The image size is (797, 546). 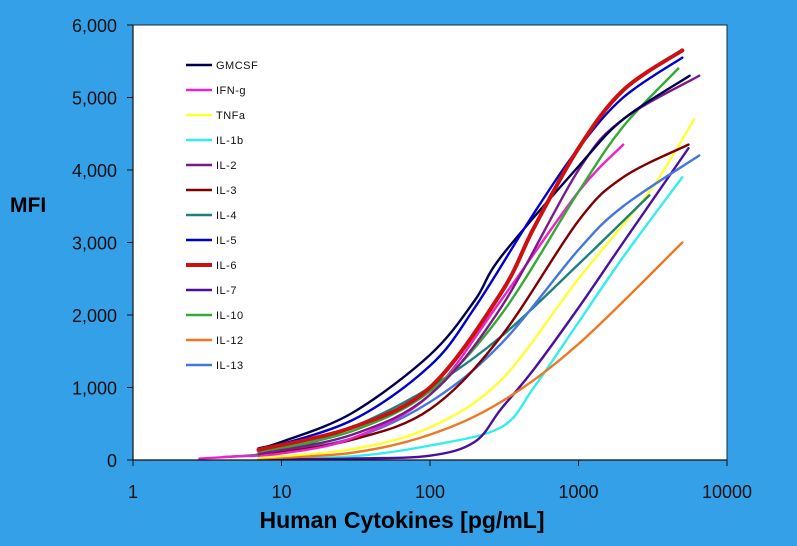 I want to click on legend-label: IL-2, so click(x=226, y=166).